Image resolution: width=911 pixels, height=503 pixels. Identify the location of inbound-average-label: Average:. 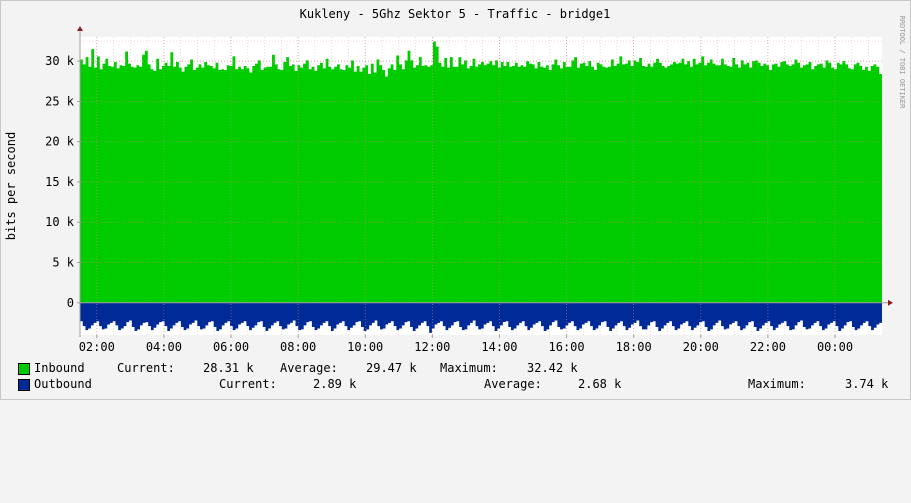
(309, 368).